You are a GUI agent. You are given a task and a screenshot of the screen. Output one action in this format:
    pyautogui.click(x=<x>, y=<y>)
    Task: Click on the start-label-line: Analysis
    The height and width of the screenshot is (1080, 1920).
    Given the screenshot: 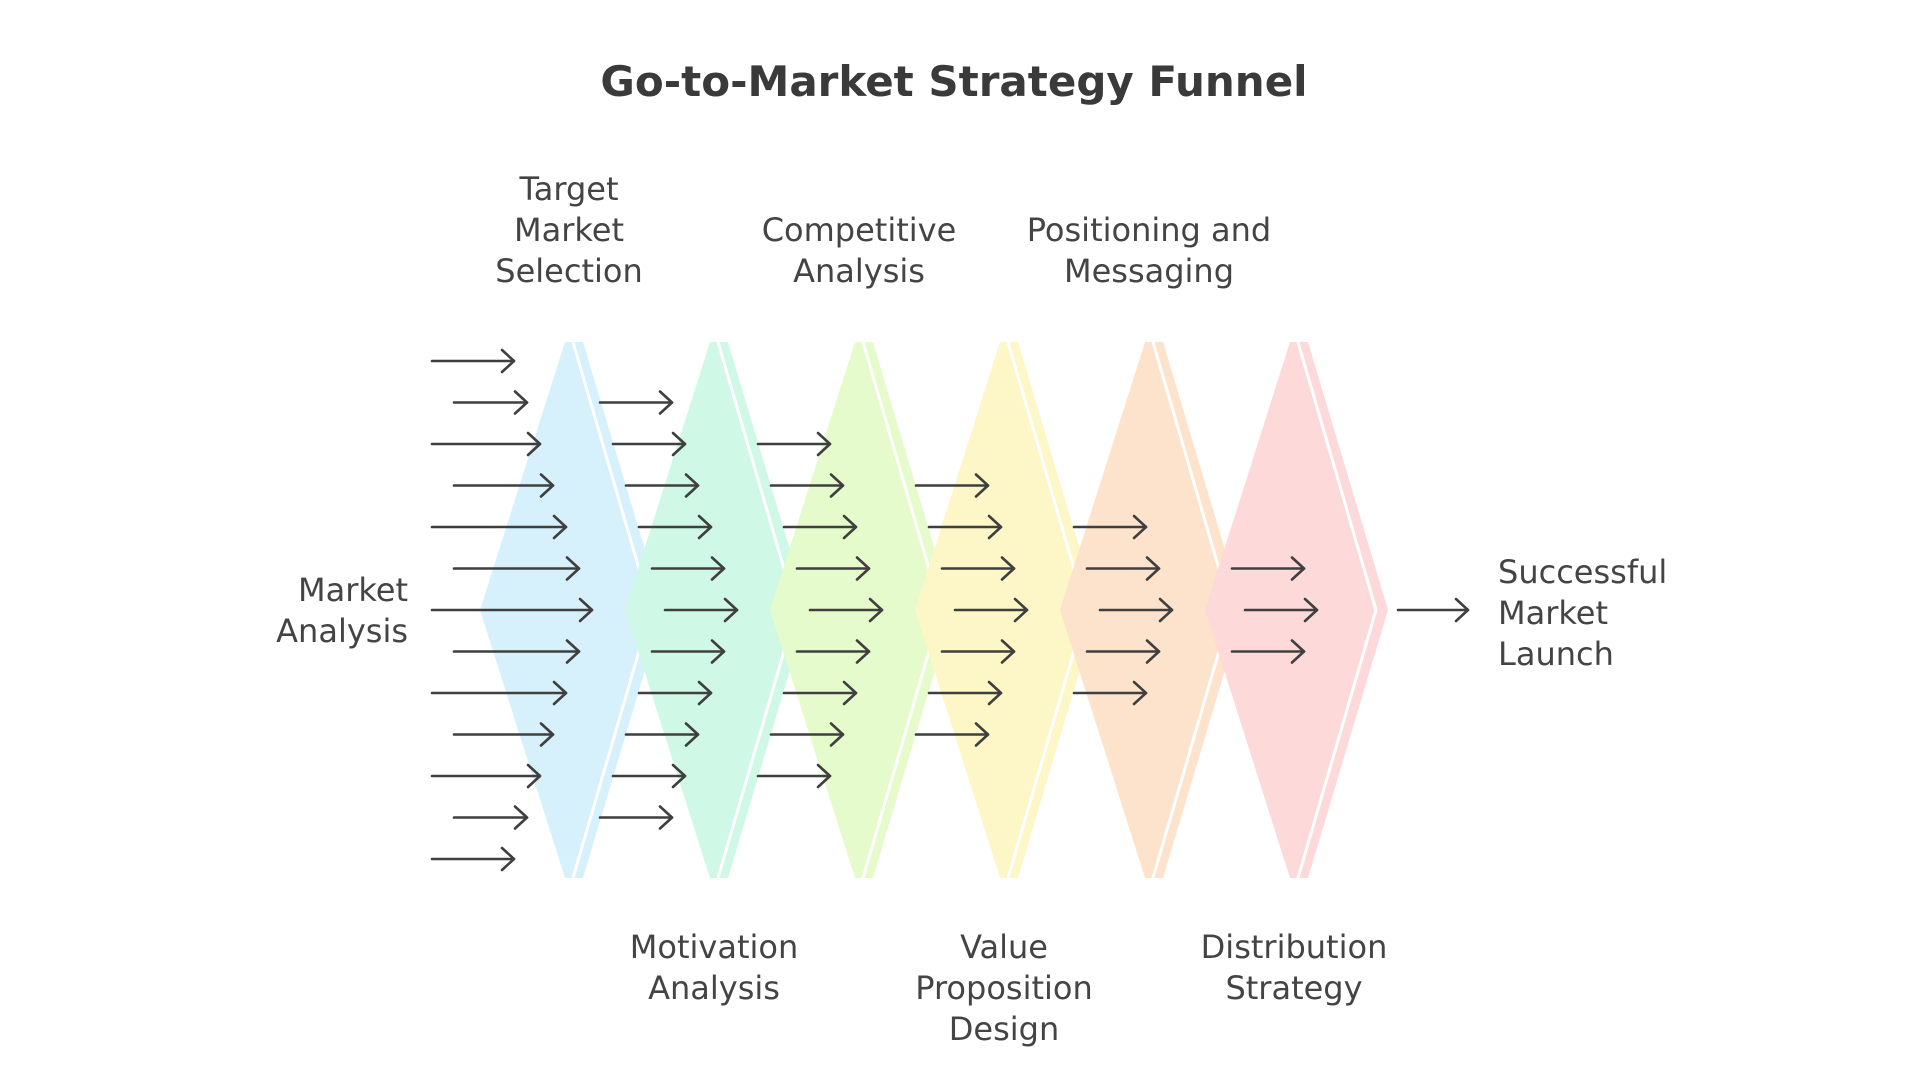 What is the action you would take?
    pyautogui.click(x=342, y=631)
    